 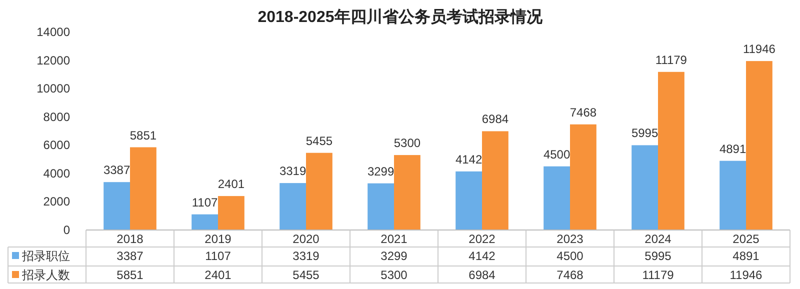 What do you see at coordinates (380, 171) in the screenshot?
I see `data-label: 3299` at bounding box center [380, 171].